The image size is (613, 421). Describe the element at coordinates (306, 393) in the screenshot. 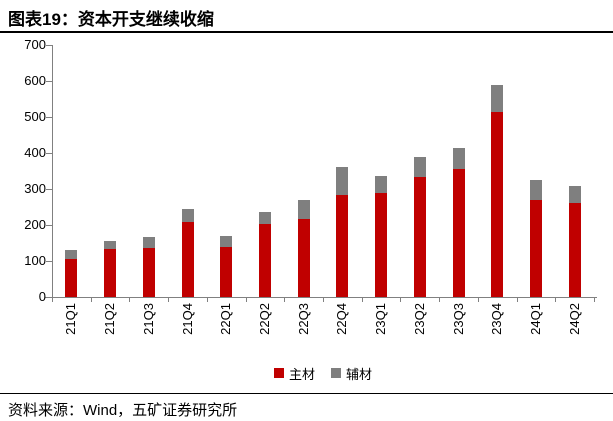

I see `footer-divider` at that location.